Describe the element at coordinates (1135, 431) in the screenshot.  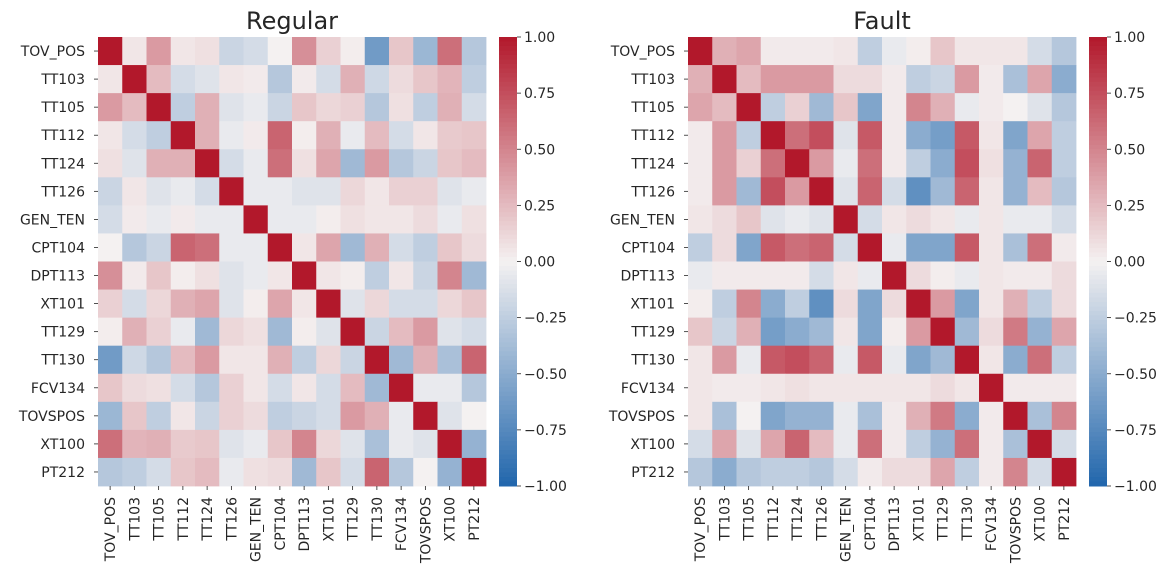
I see `colorbar-tick-label: −0.75` at that location.